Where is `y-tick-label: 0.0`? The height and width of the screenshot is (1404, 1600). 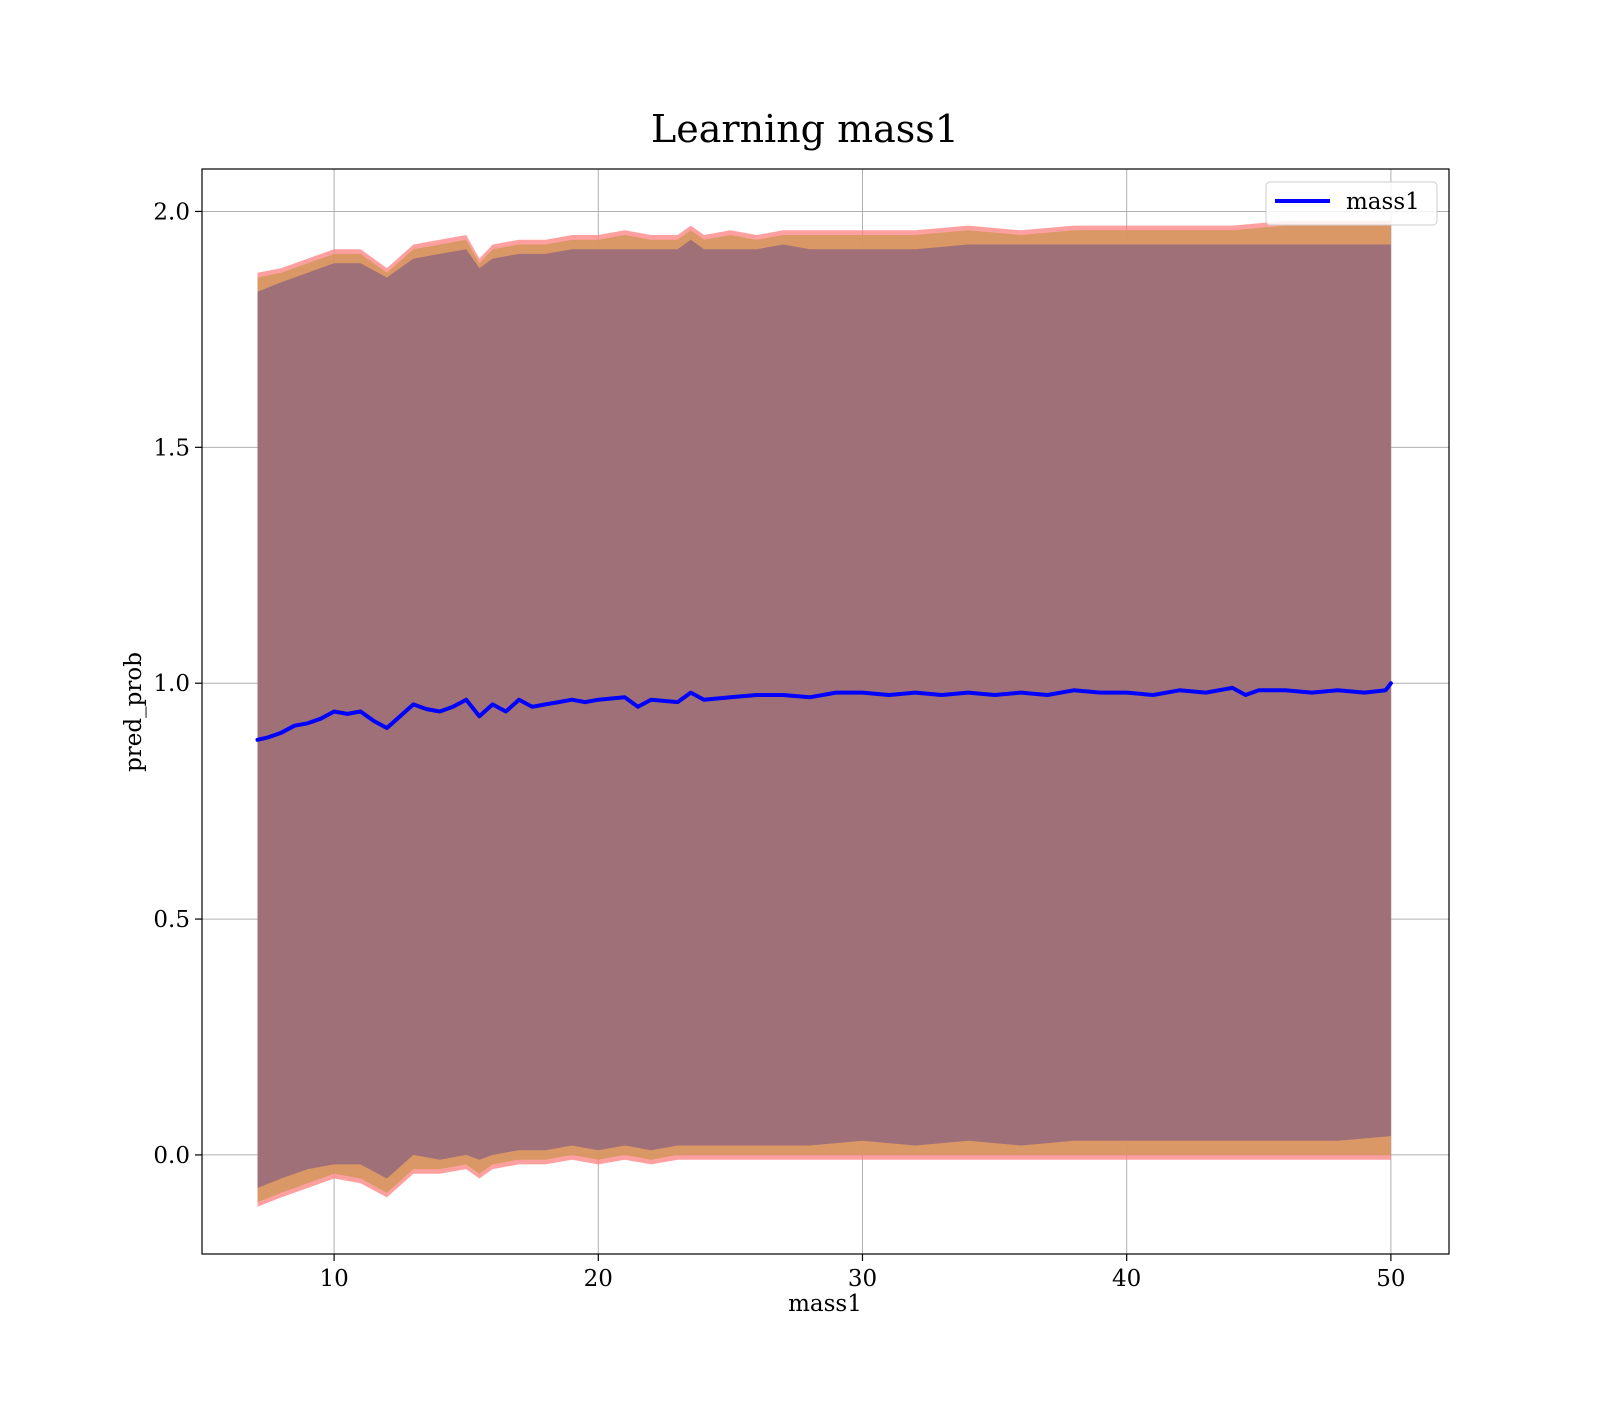
y-tick-label: 0.0 is located at coordinates (171, 1156).